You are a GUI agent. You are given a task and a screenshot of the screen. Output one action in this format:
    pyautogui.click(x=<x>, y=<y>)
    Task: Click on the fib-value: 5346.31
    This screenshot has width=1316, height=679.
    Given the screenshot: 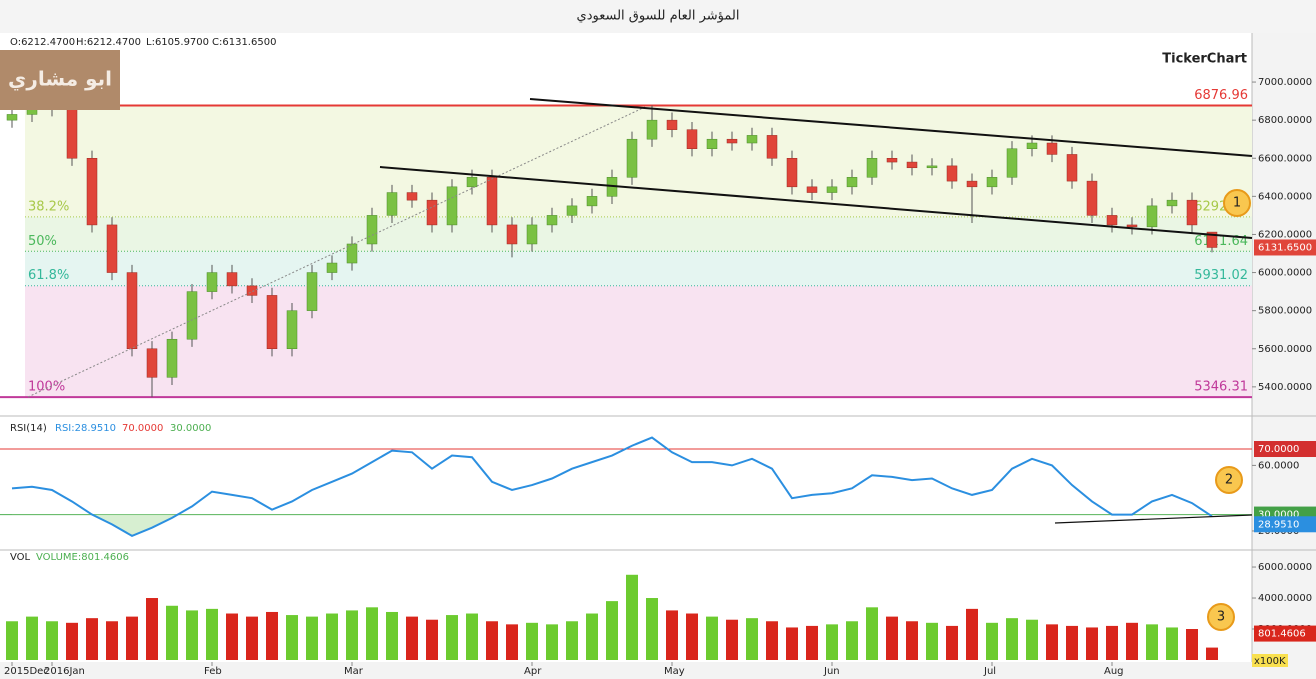 What is the action you would take?
    pyautogui.click(x=1221, y=387)
    